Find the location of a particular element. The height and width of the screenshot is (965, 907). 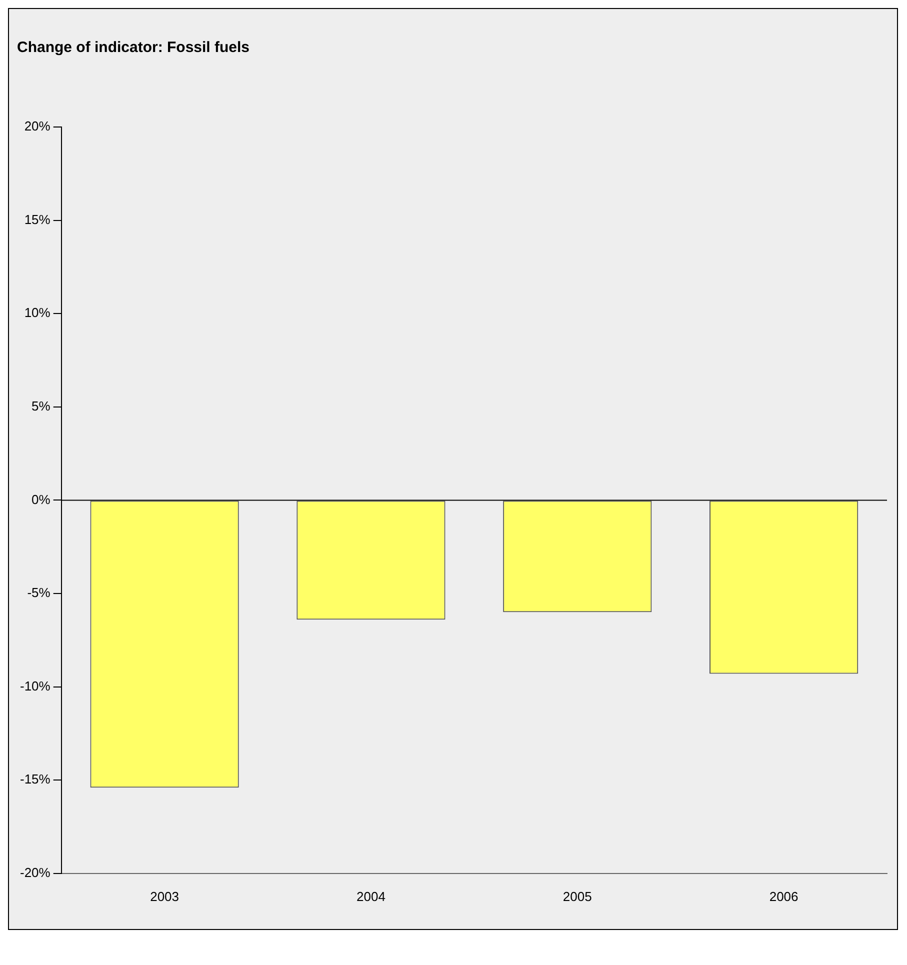

x-tick-label: 2005 is located at coordinates (577, 896).